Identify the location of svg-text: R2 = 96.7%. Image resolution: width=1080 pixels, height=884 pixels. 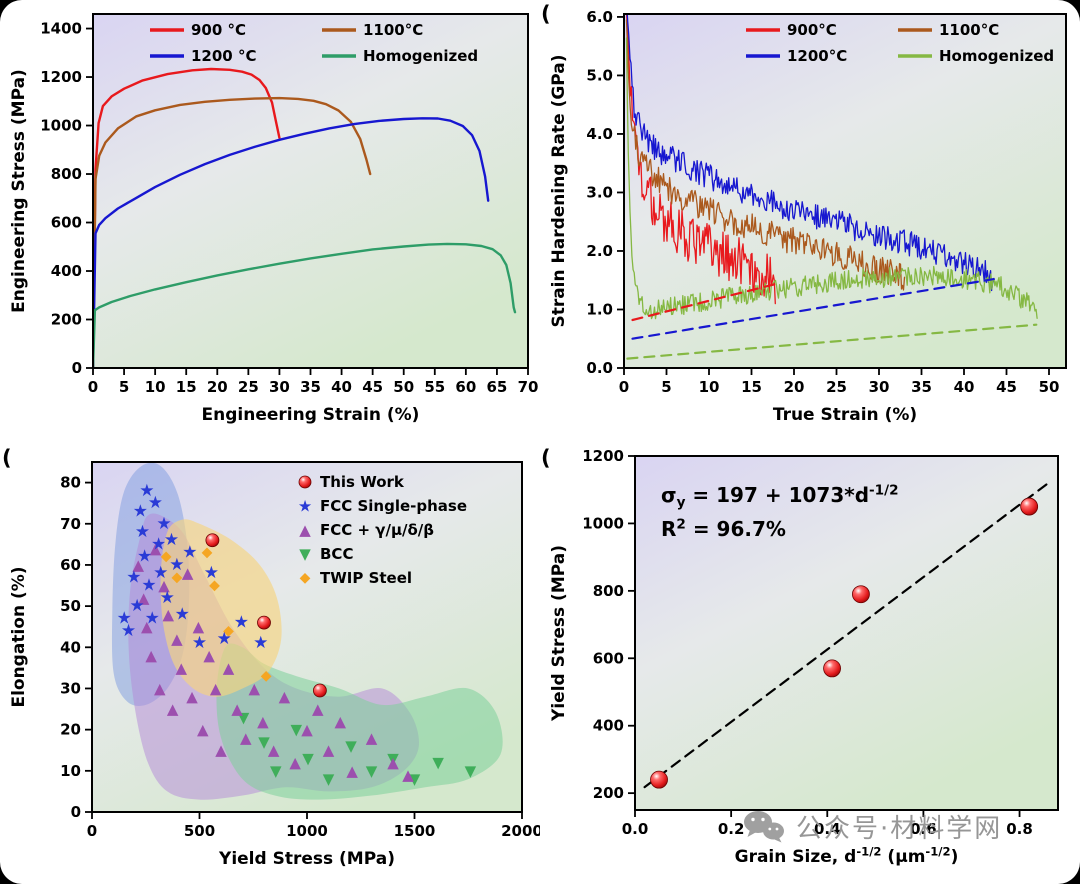
(723, 528).